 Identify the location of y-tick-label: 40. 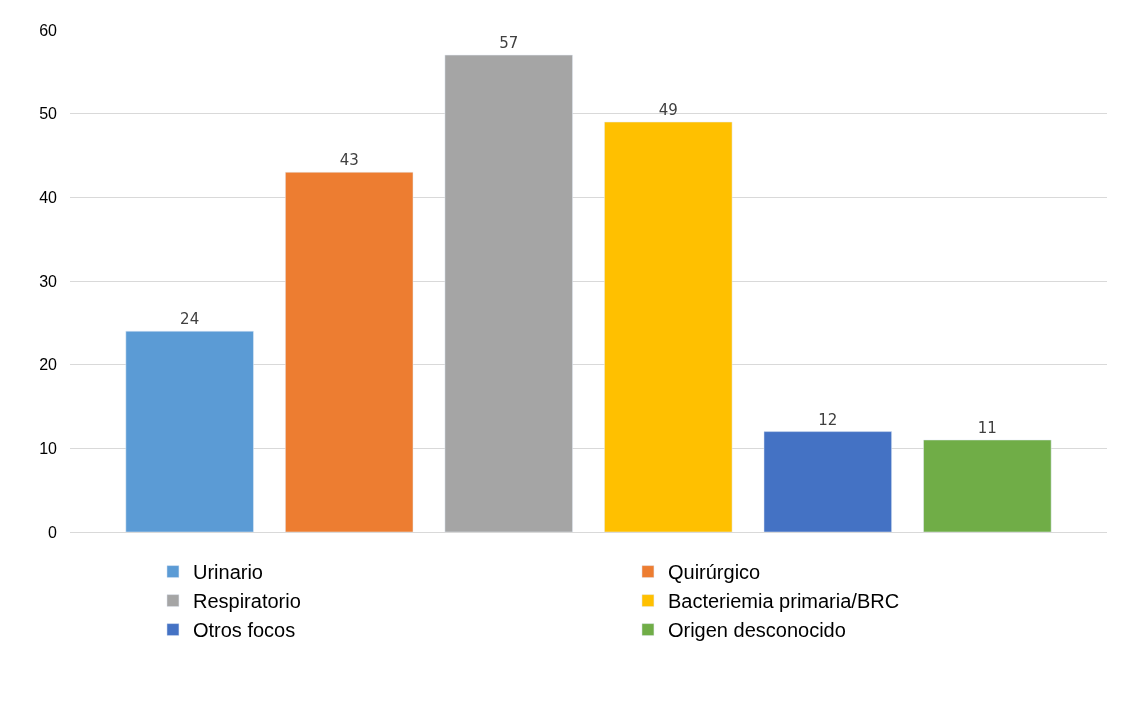
(48, 197).